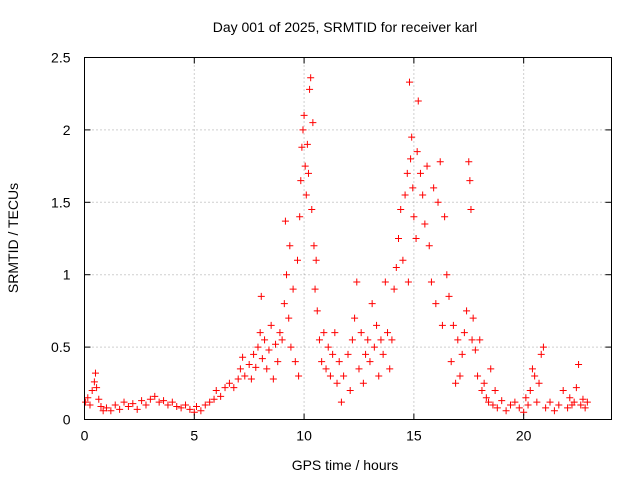  Describe the element at coordinates (524, 436) in the screenshot. I see `x-tick-label: 20` at that location.